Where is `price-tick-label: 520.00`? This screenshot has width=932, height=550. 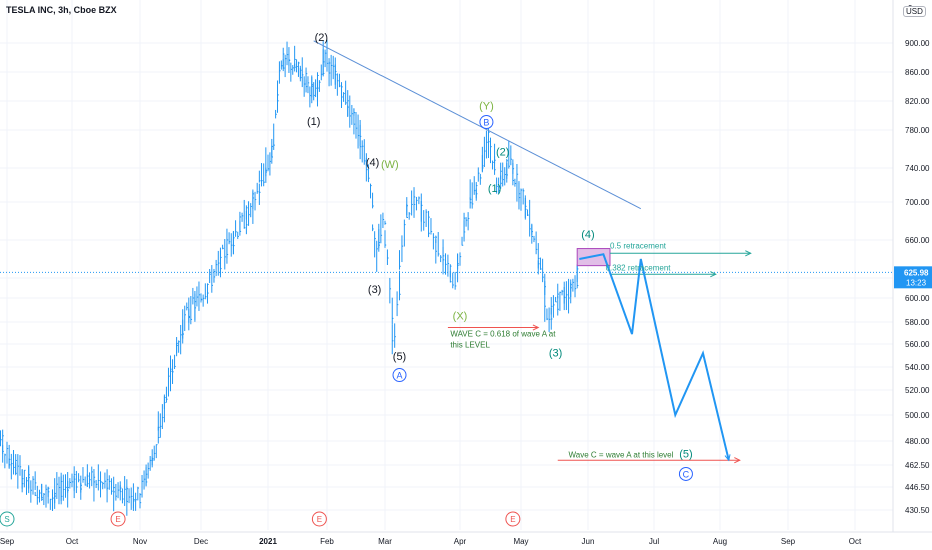 price-tick-label: 520.00 is located at coordinates (917, 390).